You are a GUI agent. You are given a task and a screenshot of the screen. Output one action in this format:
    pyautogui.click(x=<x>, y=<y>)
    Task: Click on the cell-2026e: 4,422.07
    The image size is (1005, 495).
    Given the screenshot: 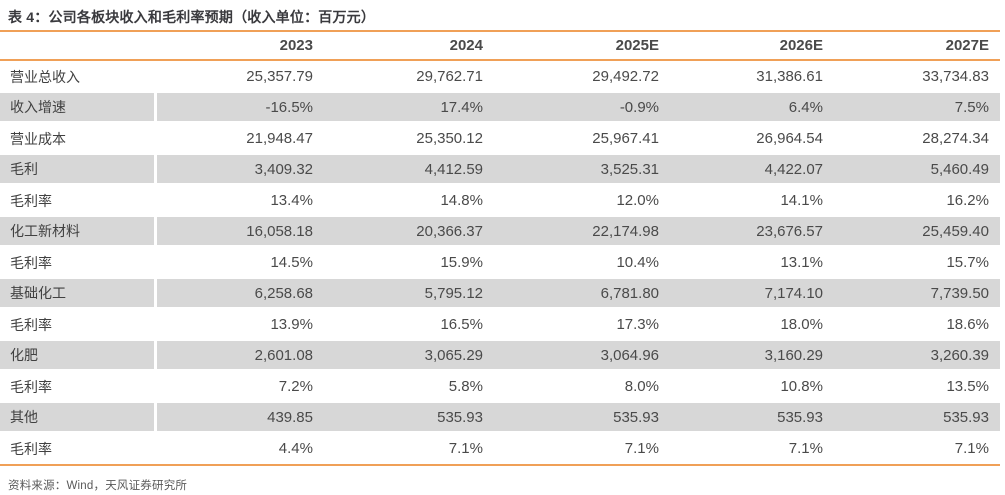 What is the action you would take?
    pyautogui.click(x=793, y=169)
    